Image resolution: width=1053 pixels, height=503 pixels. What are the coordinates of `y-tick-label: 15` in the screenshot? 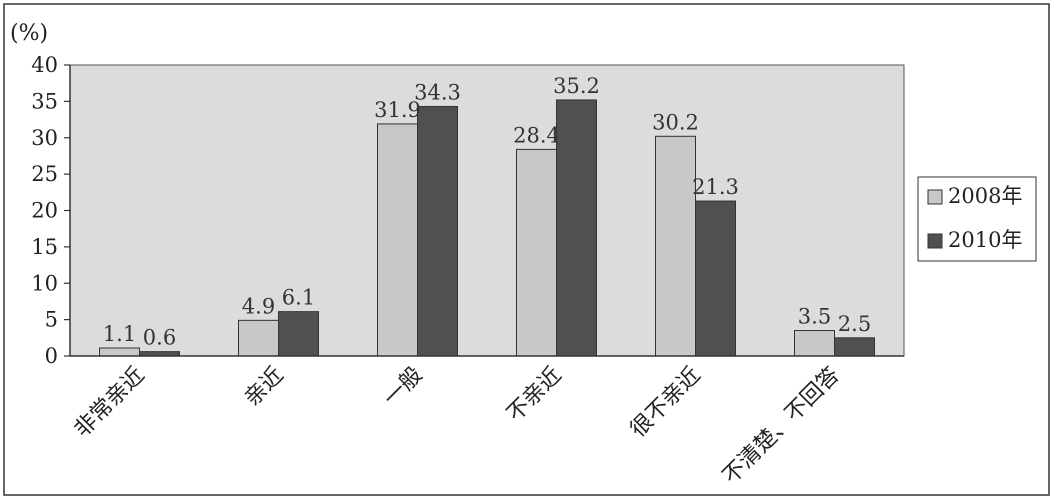 It's located at (44, 247).